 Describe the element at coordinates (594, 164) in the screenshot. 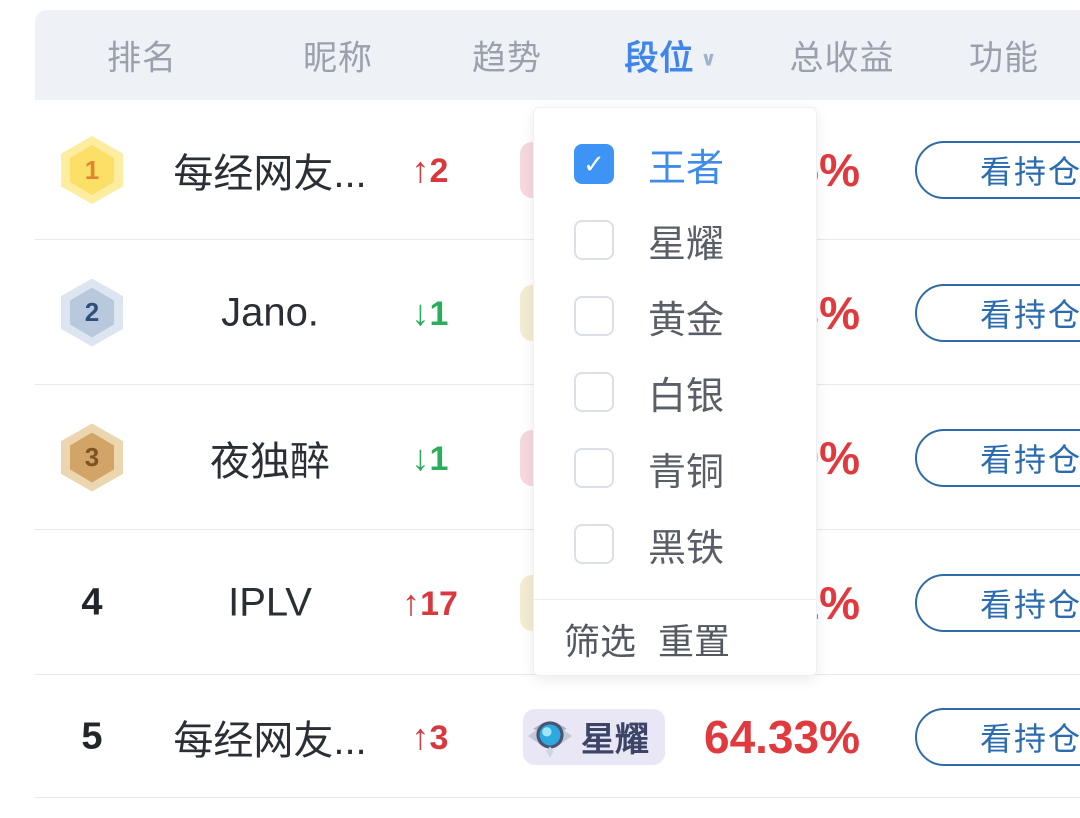

I see `checkbox-checked-icon: ✓` at that location.